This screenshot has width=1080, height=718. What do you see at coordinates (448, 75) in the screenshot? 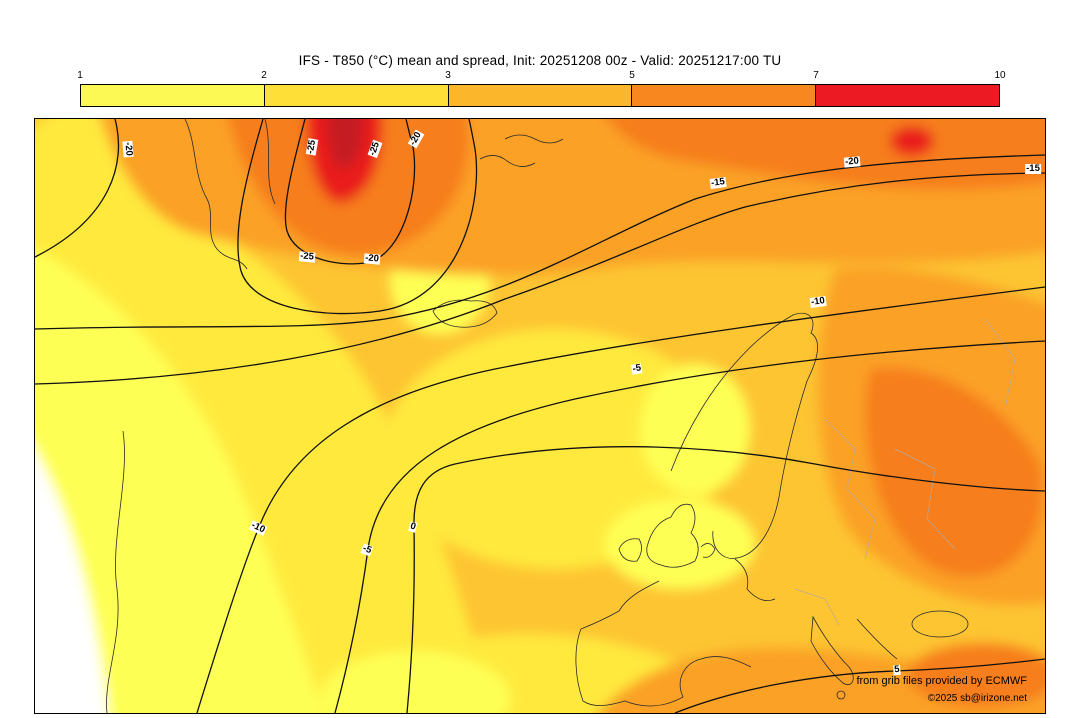
I see `colorbar-tick: 3` at bounding box center [448, 75].